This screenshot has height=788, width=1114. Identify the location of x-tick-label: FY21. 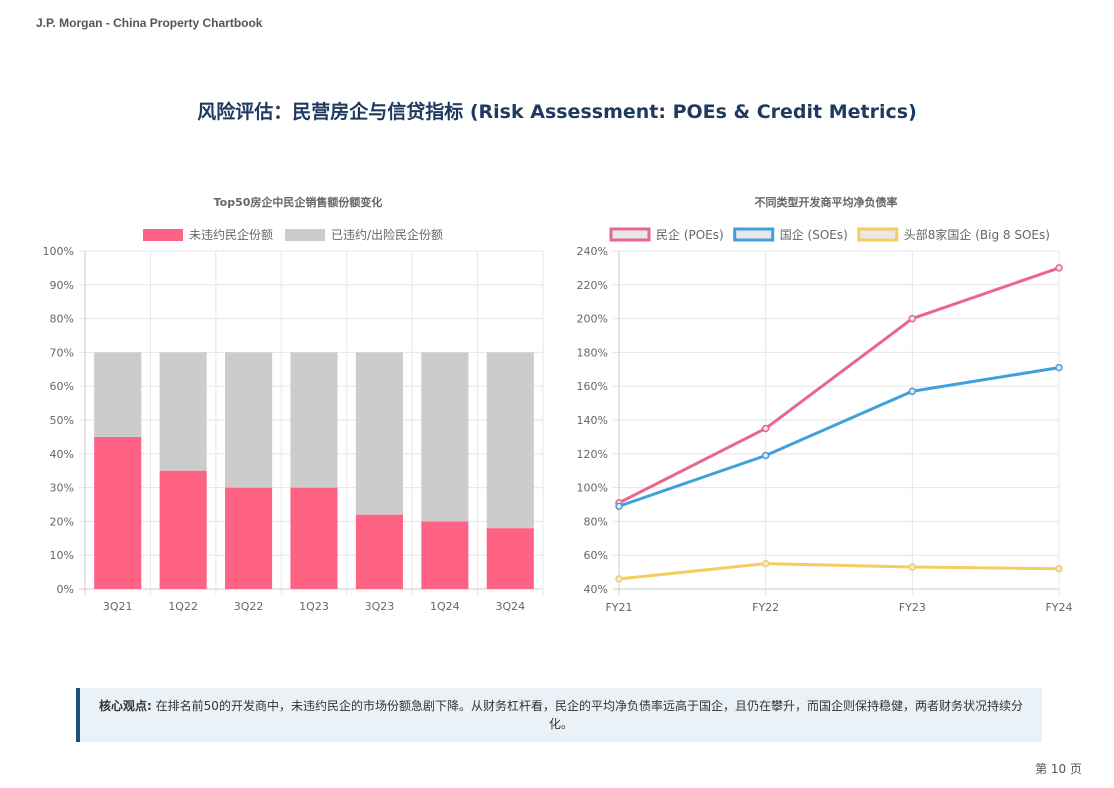
(618, 607).